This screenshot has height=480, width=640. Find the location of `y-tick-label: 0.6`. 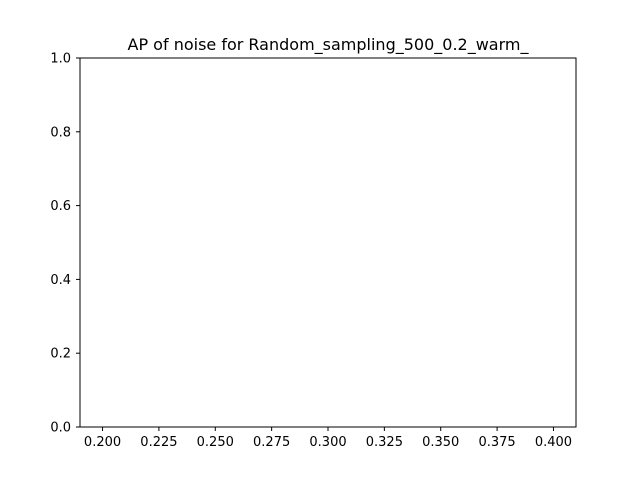

y-tick-label: 0.6 is located at coordinates (60, 206).